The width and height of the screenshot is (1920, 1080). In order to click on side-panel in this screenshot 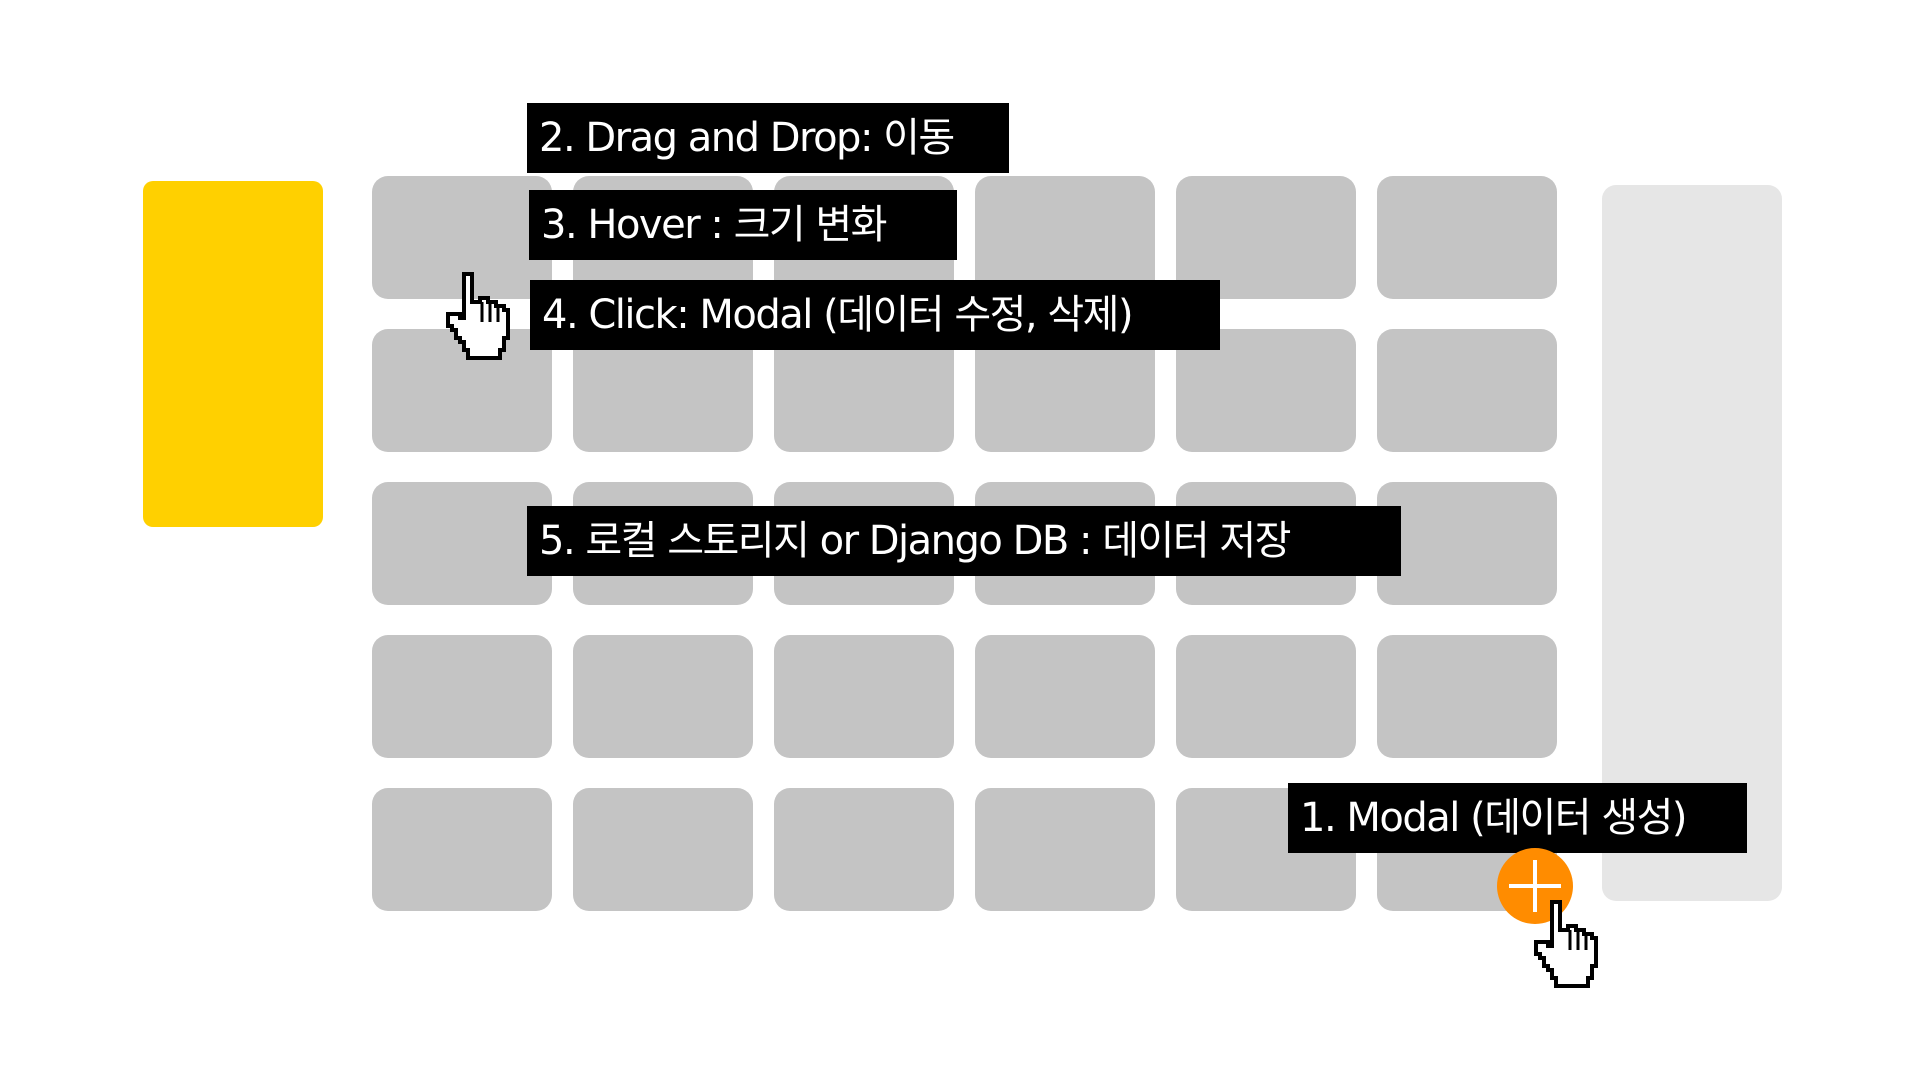, I will do `click(1692, 543)`.